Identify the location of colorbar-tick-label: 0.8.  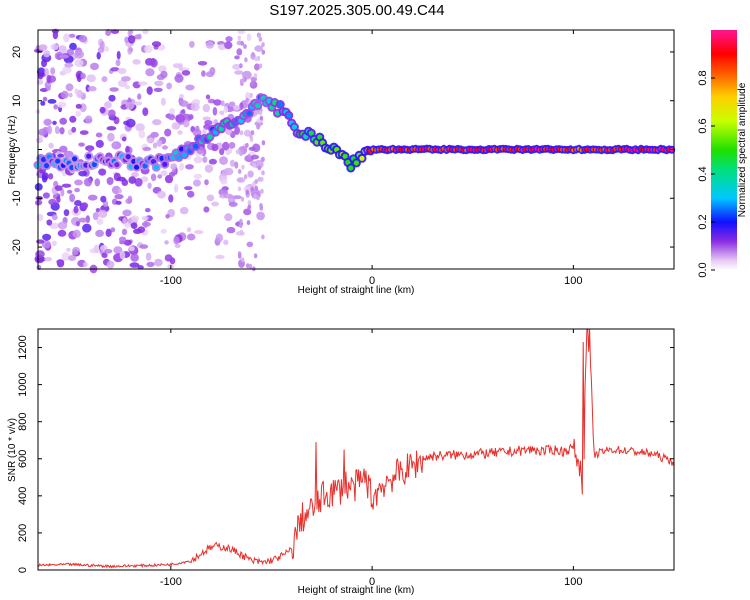
(703, 77).